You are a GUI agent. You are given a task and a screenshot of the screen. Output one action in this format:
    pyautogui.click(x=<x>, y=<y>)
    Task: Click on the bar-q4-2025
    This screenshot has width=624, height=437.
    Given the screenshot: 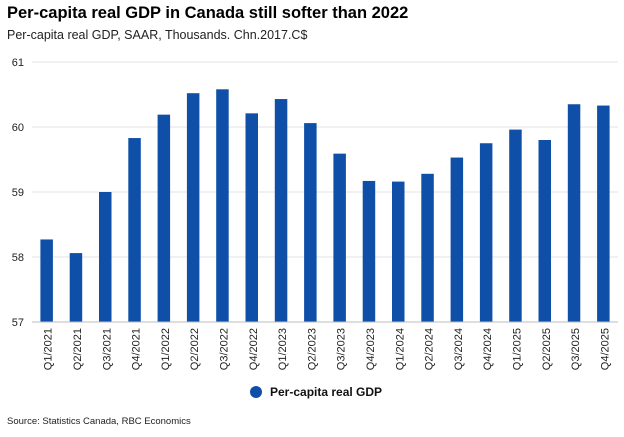 What is the action you would take?
    pyautogui.click(x=603, y=213)
    